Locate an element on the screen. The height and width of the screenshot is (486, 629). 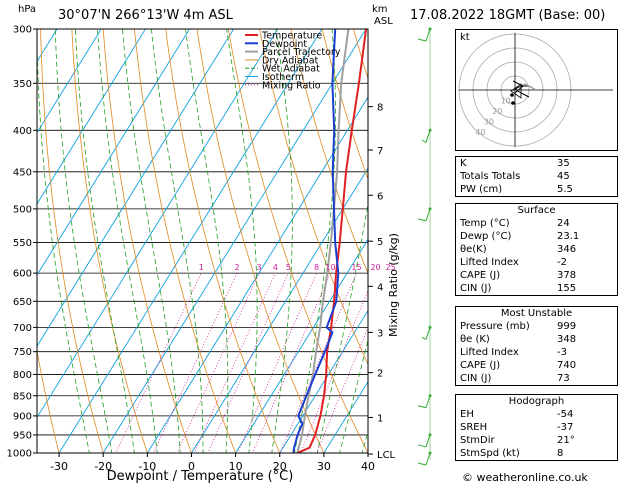
index-value: 24 is located at coordinates (563, 223).